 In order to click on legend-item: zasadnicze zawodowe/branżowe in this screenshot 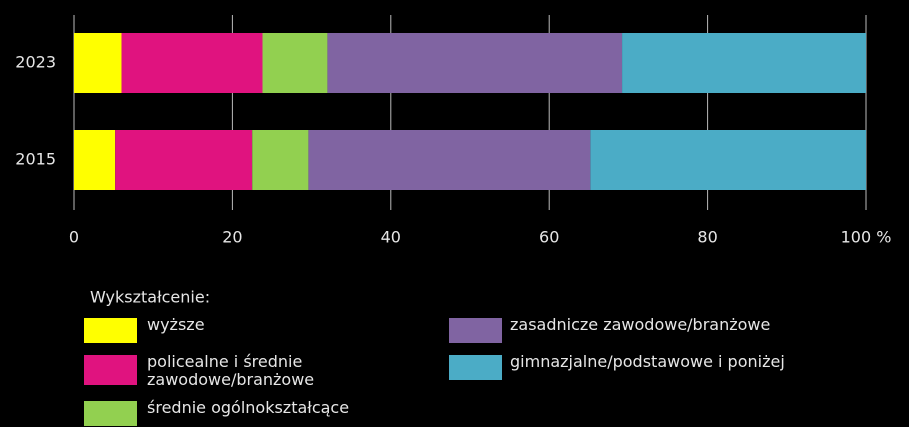, I will do `click(640, 325)`.